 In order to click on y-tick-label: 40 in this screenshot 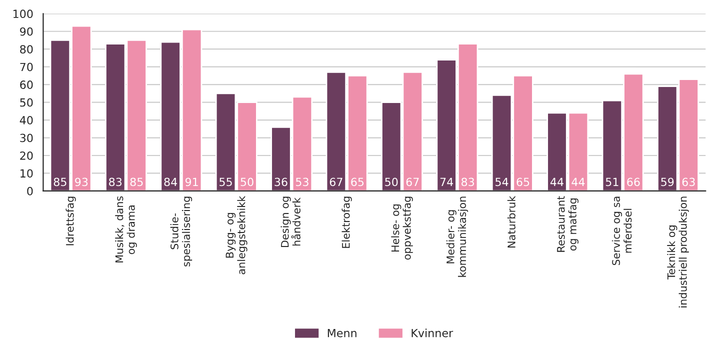, I will do `click(26, 120)`.